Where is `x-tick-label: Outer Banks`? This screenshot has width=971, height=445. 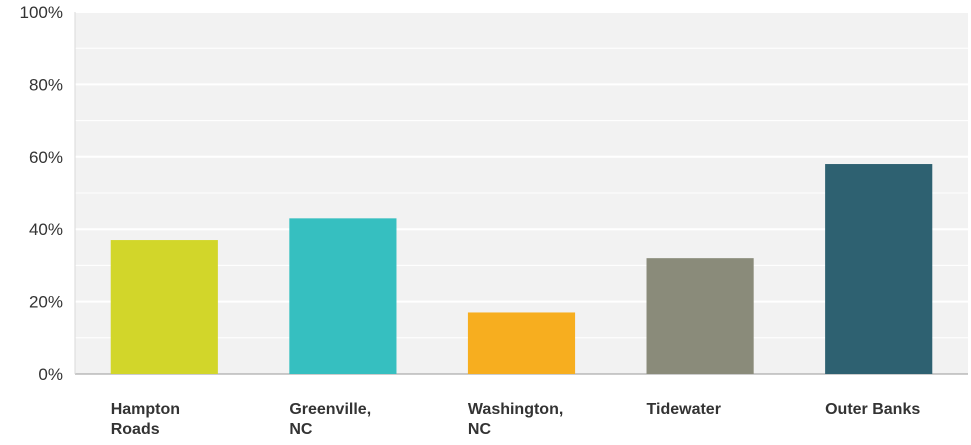
x-tick-label: Outer Banks is located at coordinates (872, 409).